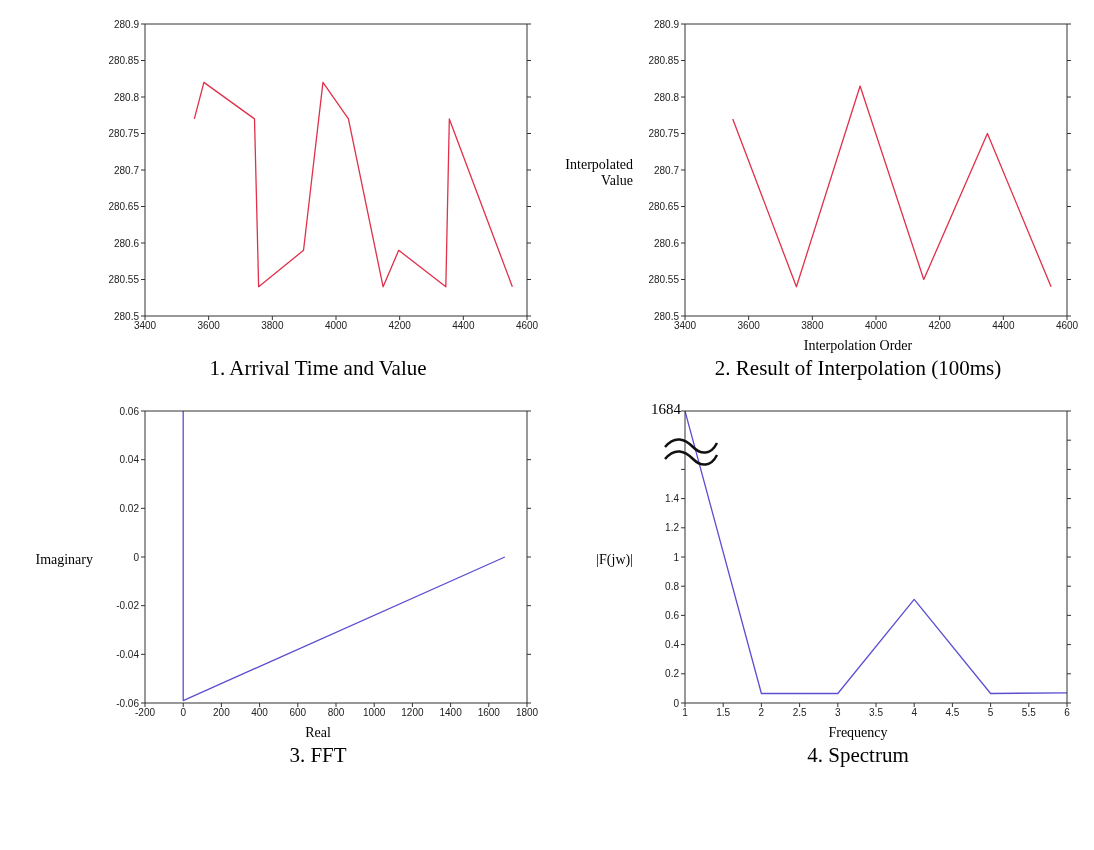 Image resolution: width=1094 pixels, height=850 pixels. What do you see at coordinates (672, 586) in the screenshot?
I see `y-tick-label: 0.8` at bounding box center [672, 586].